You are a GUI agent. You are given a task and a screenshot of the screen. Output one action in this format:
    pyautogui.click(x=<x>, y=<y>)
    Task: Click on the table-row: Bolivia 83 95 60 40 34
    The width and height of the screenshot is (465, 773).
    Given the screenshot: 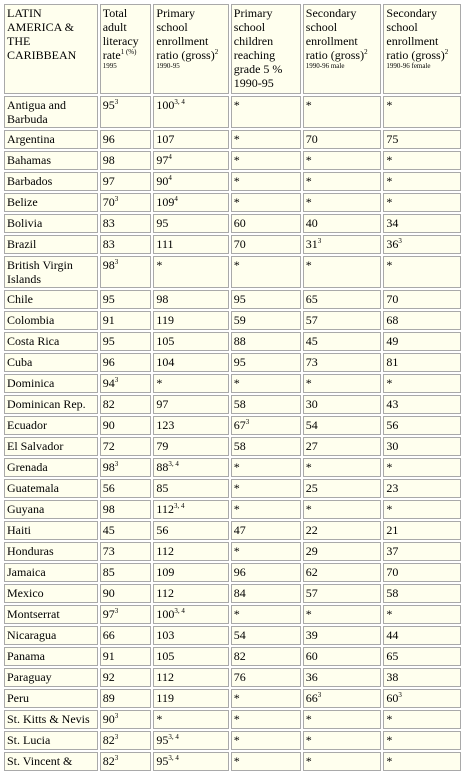 What is the action you would take?
    pyautogui.click(x=232, y=223)
    